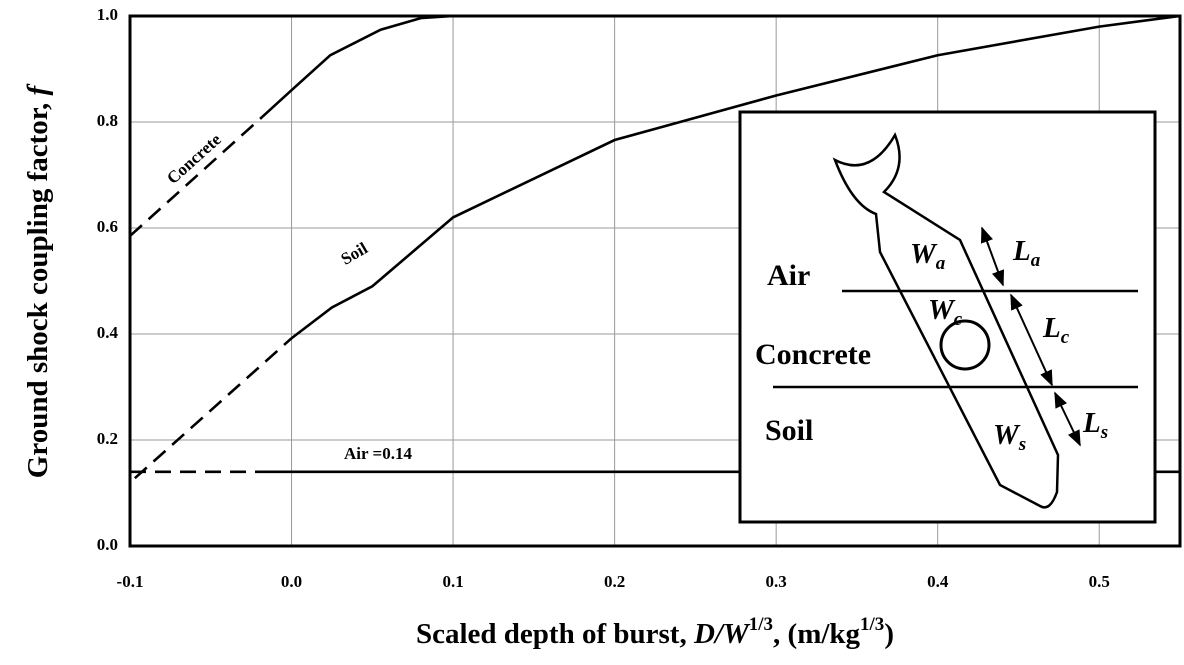 This screenshot has width=1184, height=665. Describe the element at coordinates (107, 226) in the screenshot. I see `y-tick-label: 0.6` at that location.